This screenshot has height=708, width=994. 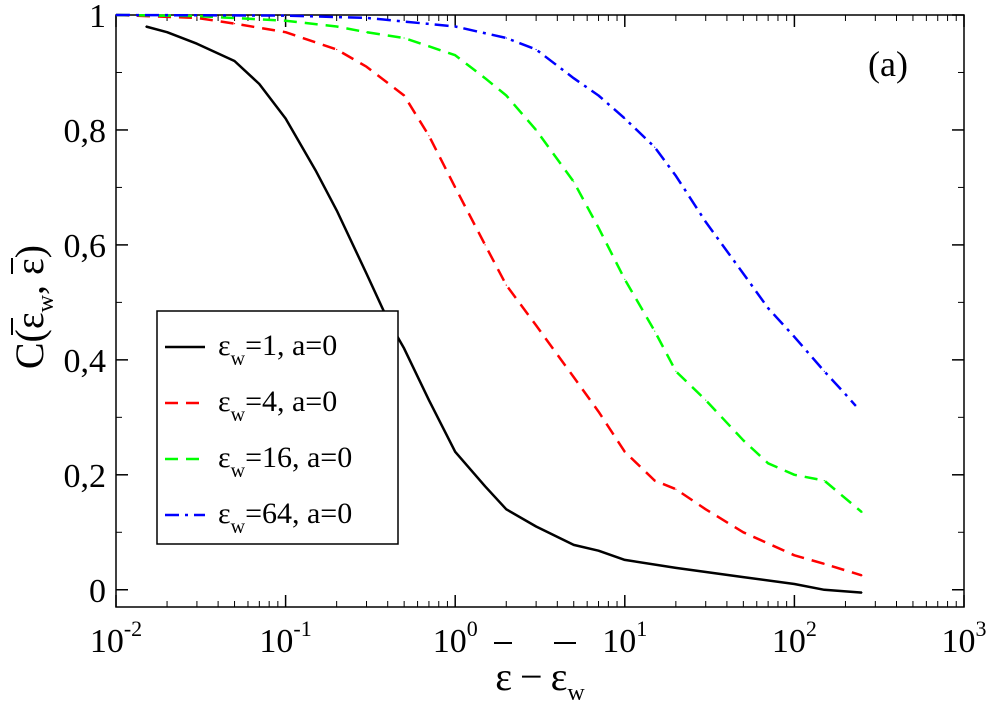 What do you see at coordinates (576, 693) in the screenshot?
I see `x-label-subscript: w` at bounding box center [576, 693].